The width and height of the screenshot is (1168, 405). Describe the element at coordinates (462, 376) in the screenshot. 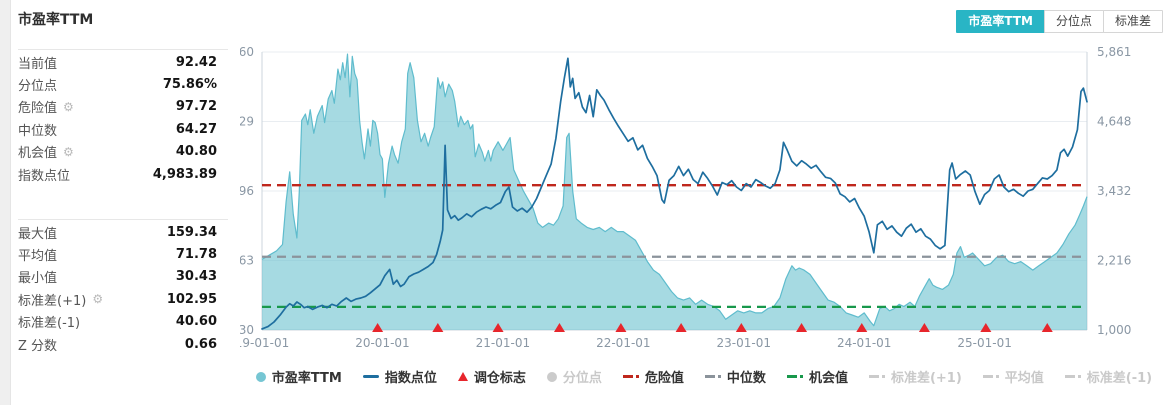

I see `triangle-legend-icon` at that location.